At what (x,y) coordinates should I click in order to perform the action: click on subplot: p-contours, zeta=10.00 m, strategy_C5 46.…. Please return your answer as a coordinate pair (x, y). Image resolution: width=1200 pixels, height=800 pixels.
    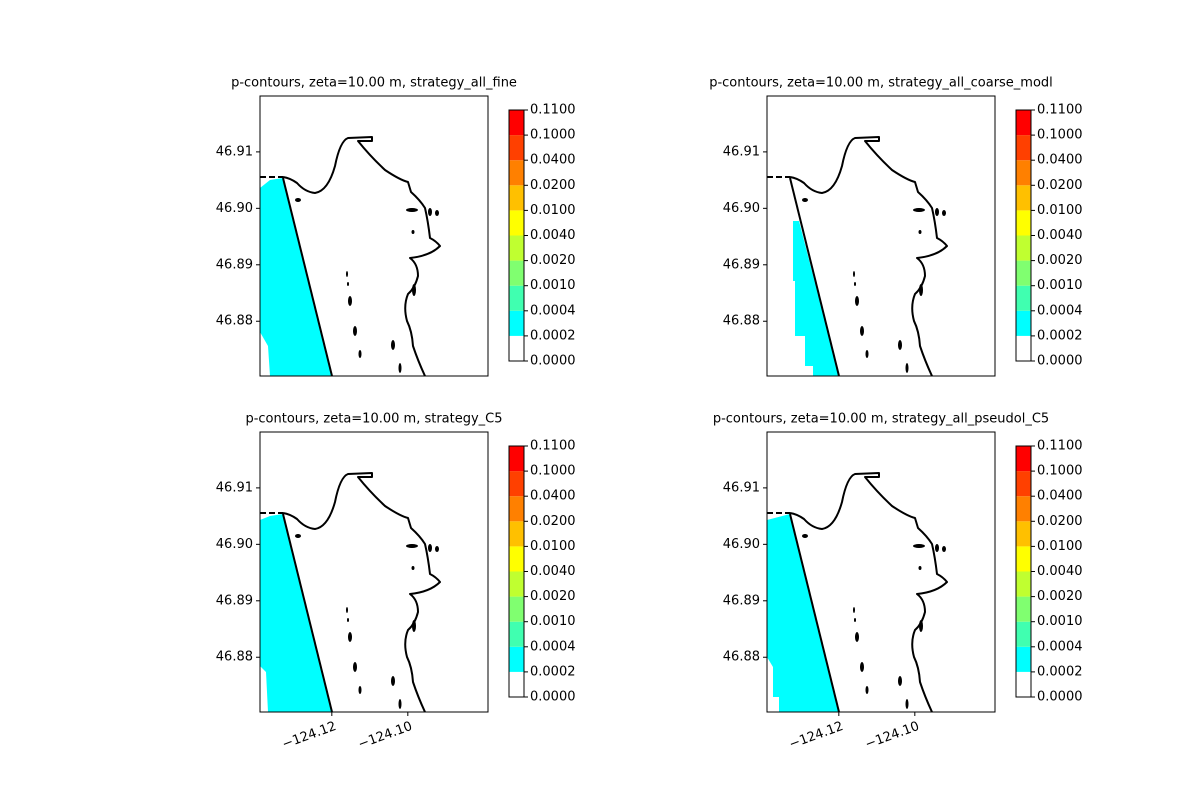
    Looking at the image, I should click on (396, 582).